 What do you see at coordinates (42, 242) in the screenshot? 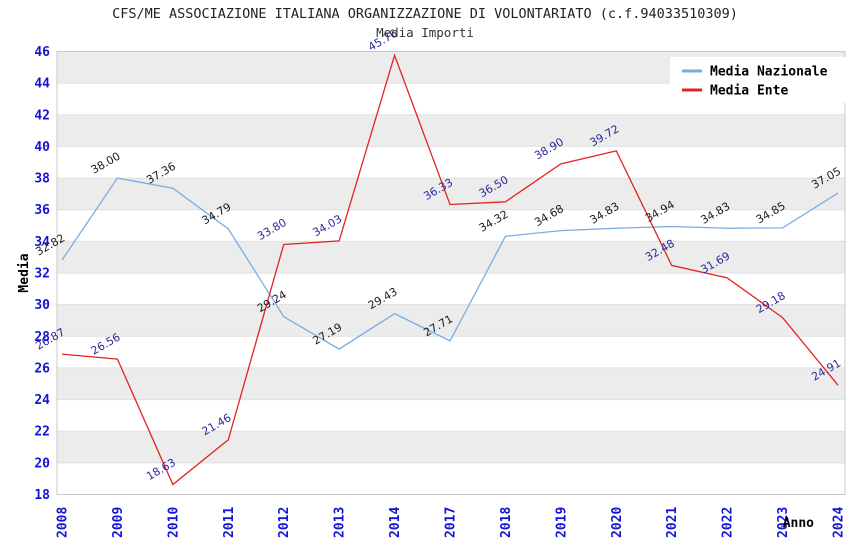
I see `y-tick-label: 34` at bounding box center [42, 242].